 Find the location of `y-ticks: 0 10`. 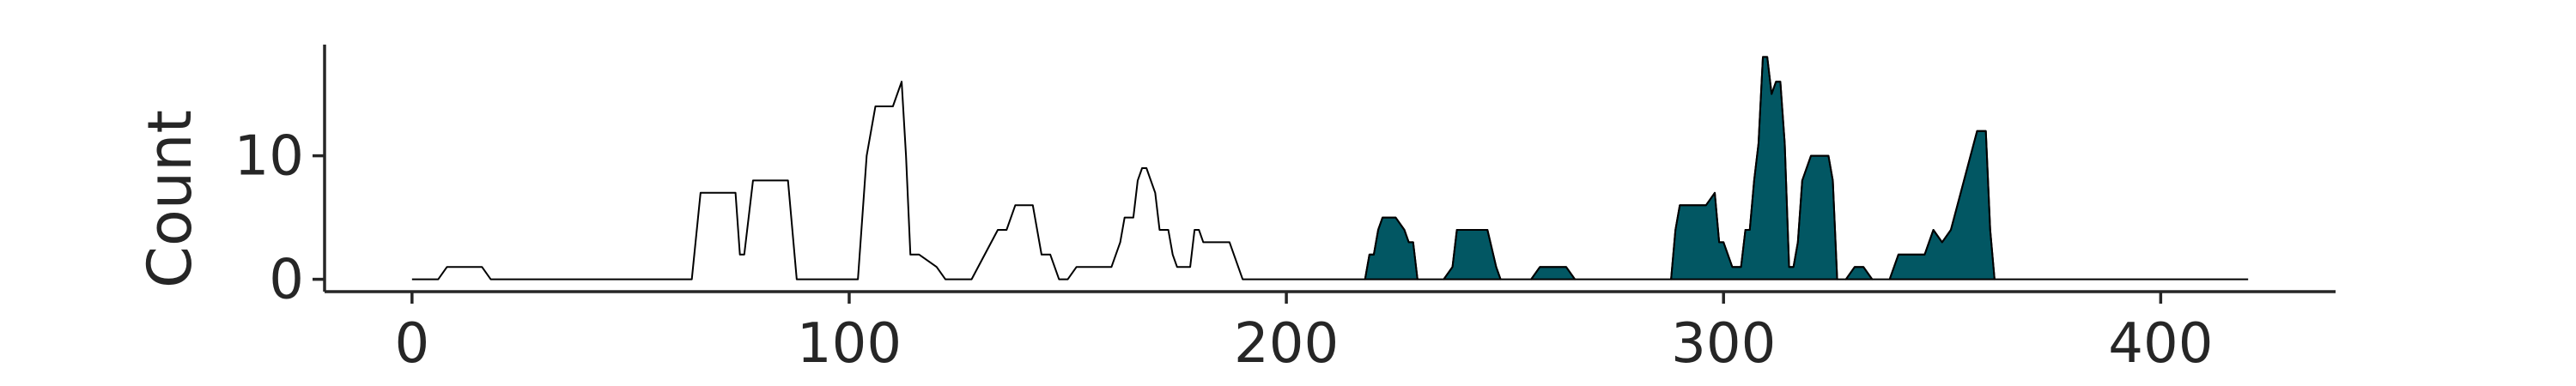

y-ticks: 0 10 is located at coordinates (280, 218).